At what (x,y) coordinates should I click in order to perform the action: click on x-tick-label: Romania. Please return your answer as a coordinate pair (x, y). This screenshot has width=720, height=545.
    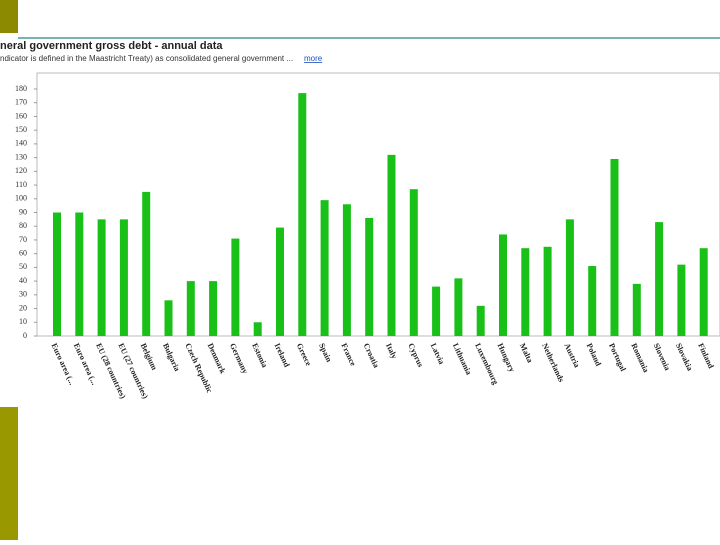
    Looking at the image, I should click on (639, 358).